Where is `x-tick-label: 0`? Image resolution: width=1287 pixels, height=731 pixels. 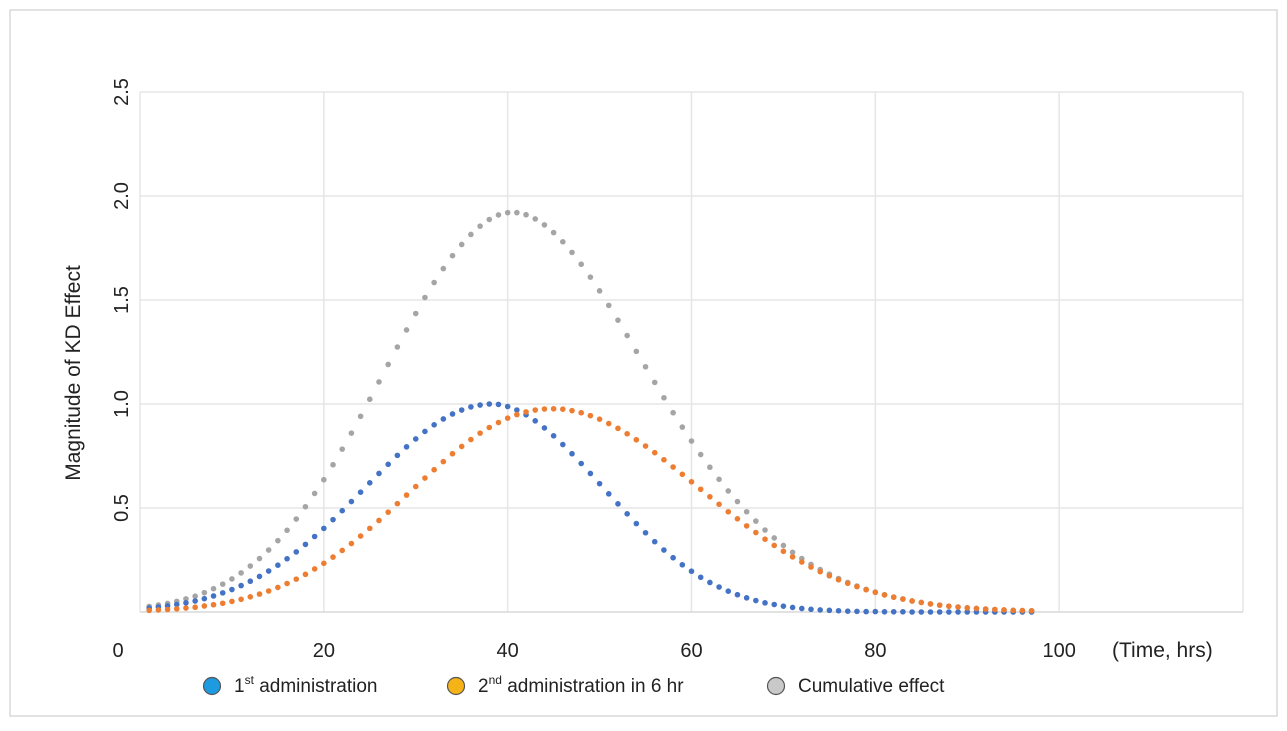 x-tick-label: 0 is located at coordinates (117, 651).